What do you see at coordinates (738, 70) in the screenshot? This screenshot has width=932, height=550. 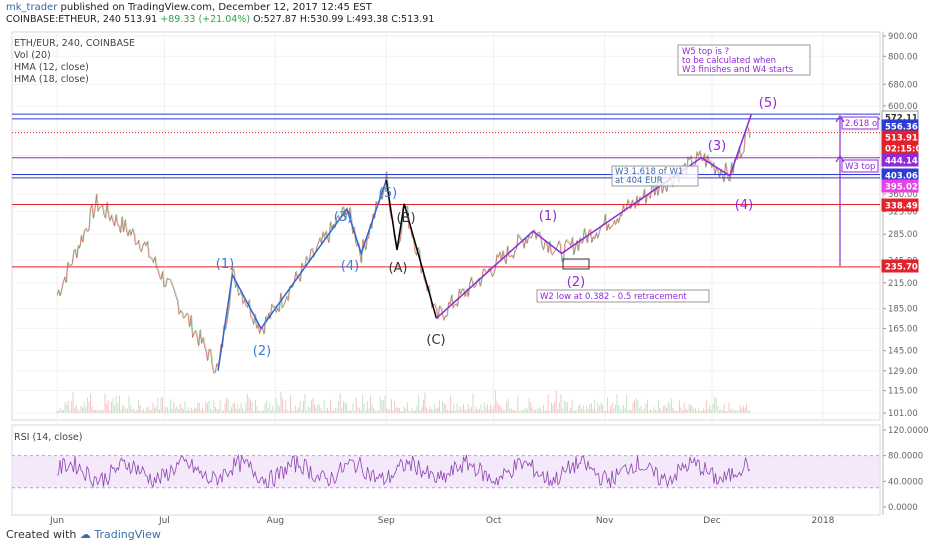 I see `w5-note-text: W3 finishes and W4 starts` at bounding box center [738, 70].